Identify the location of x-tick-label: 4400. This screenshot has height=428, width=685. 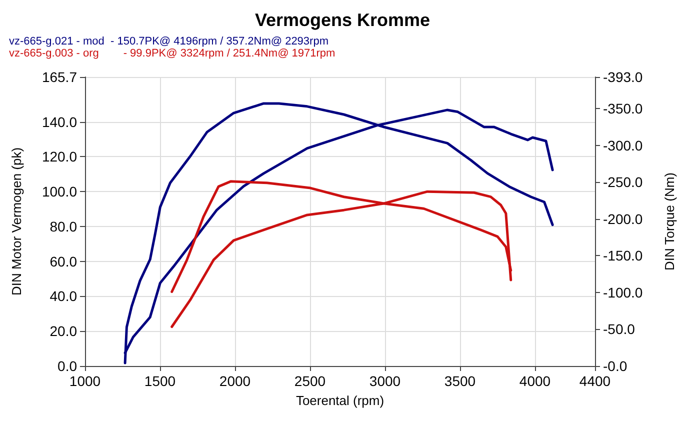
(595, 381).